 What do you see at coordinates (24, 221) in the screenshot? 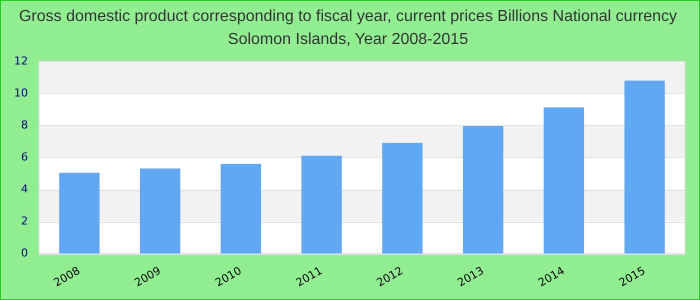
I see `y-tick-label: 2` at bounding box center [24, 221].